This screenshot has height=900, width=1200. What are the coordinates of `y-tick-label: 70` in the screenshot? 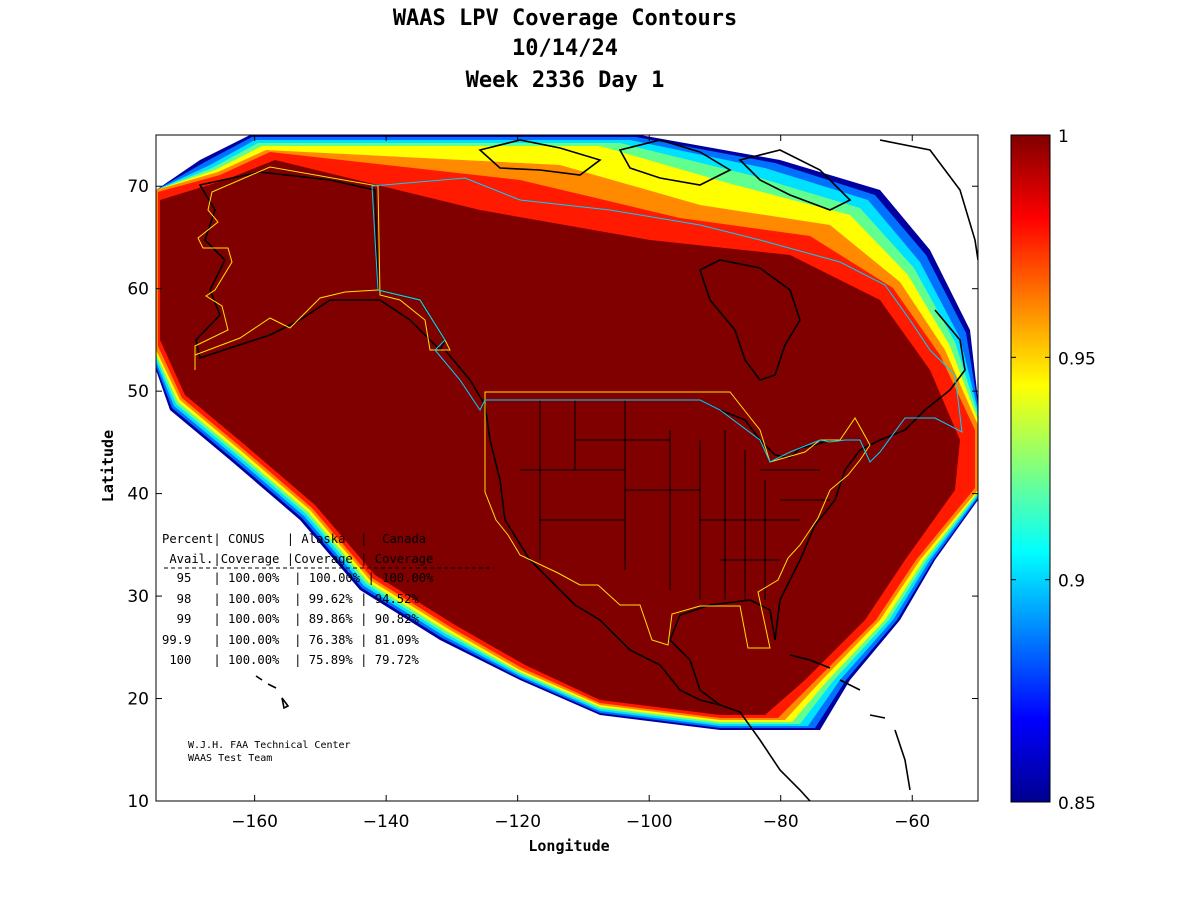 It's located at (138, 187).